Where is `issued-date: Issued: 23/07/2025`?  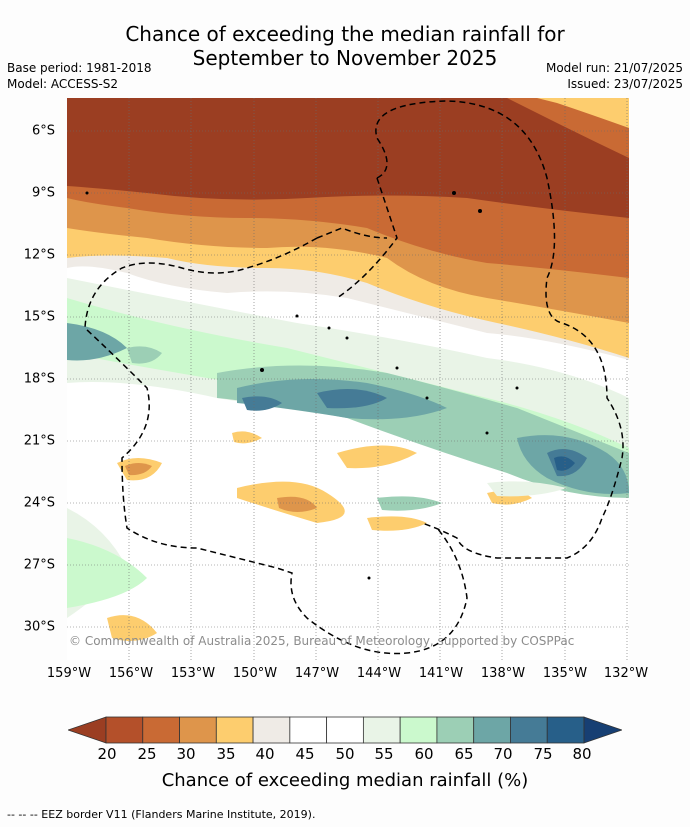 issued-date: Issued: 23/07/2025 is located at coordinates (625, 84).